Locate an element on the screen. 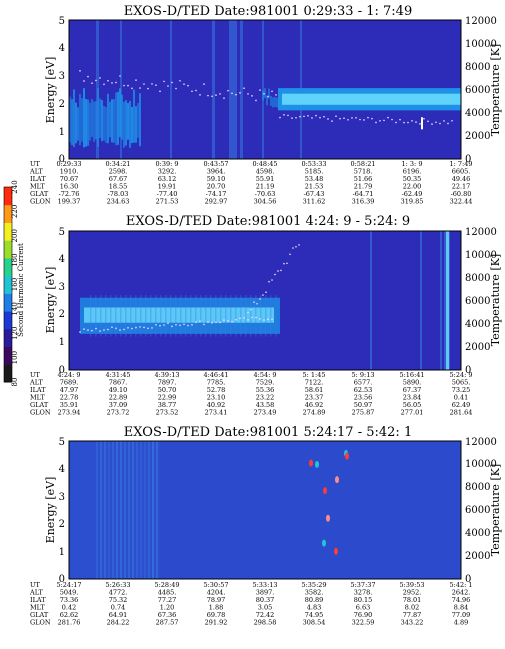  ephemeris-value: 0:48:45 is located at coordinates (264, 164).